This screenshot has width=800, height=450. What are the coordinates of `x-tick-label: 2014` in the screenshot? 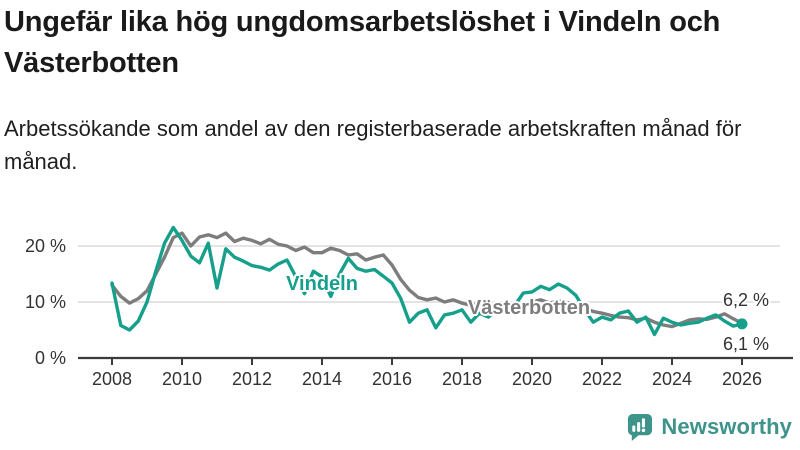 It's located at (322, 379).